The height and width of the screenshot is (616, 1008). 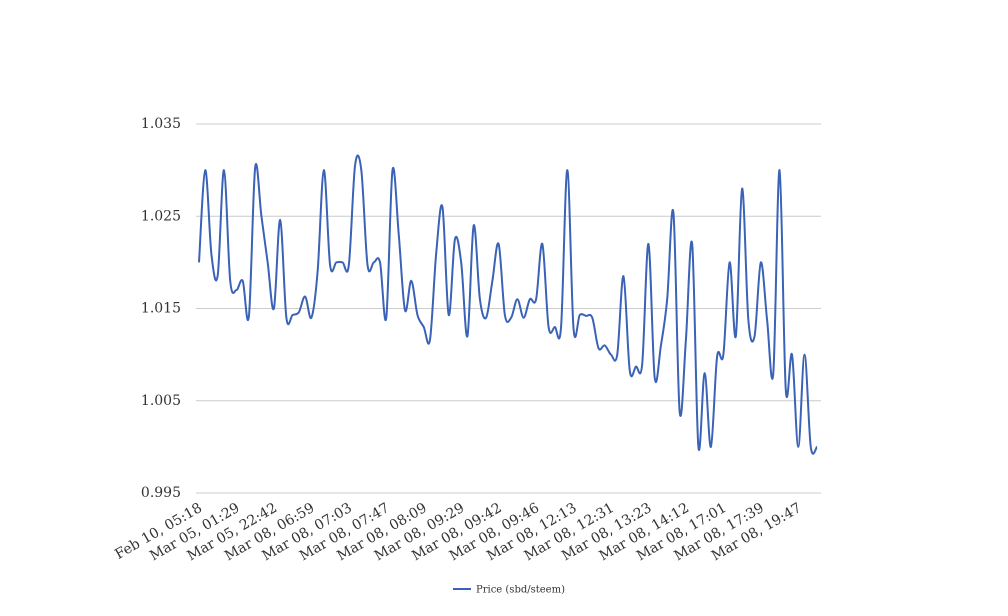 I want to click on y-tick-label: 0.995, so click(x=161, y=493).